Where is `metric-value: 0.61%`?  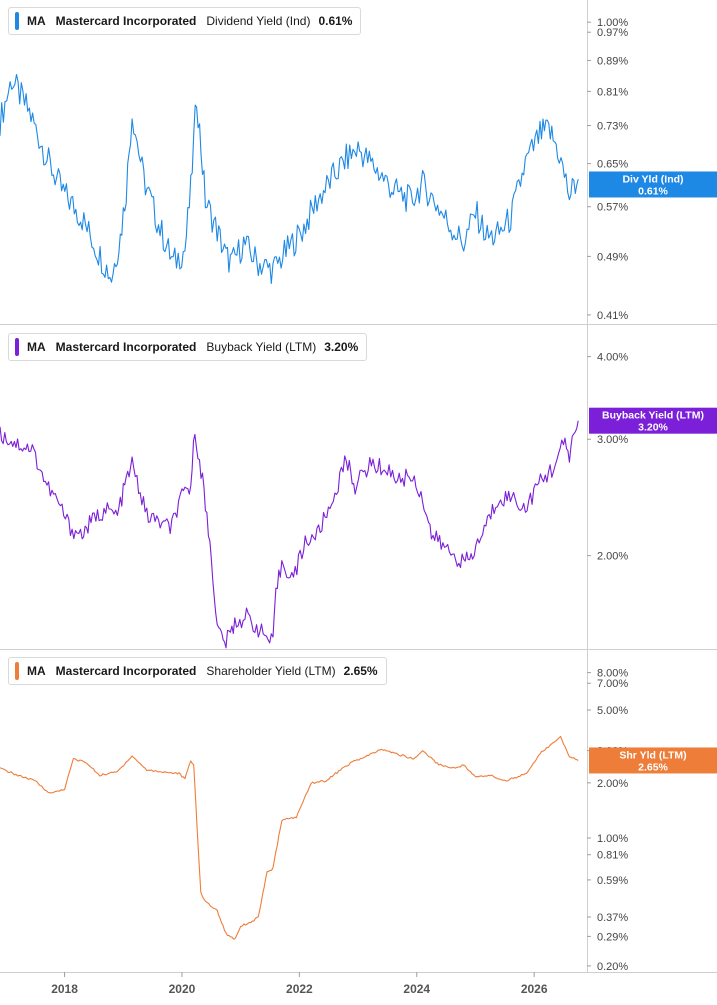 metric-value: 0.61% is located at coordinates (335, 21).